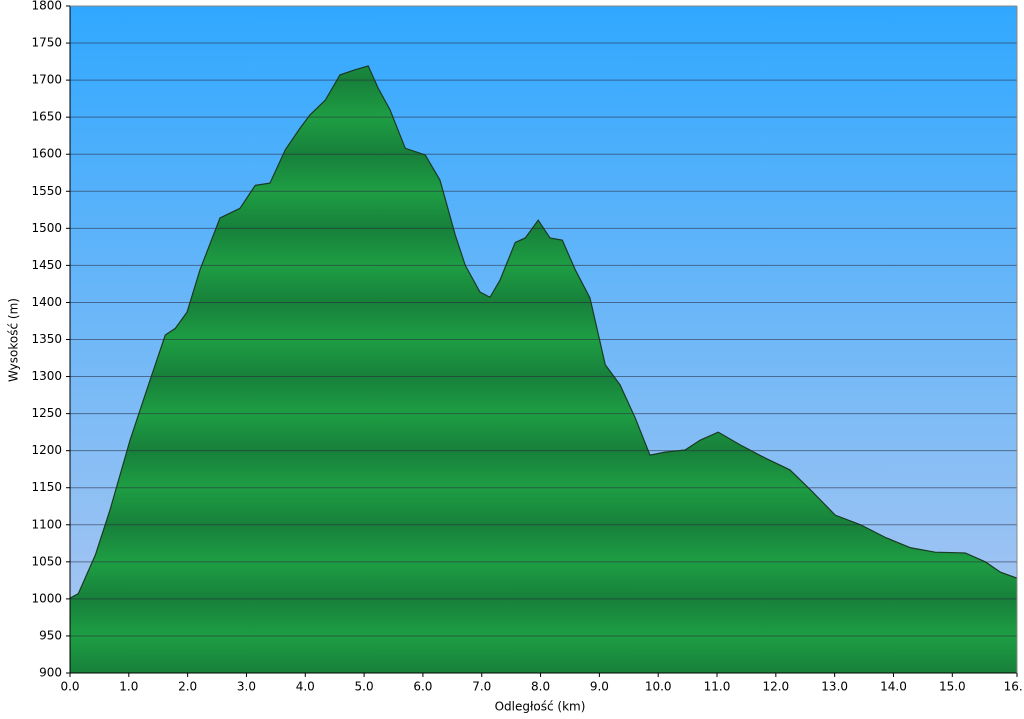 The width and height of the screenshot is (1024, 719). I want to click on y-tick-label: 1350, so click(46, 339).